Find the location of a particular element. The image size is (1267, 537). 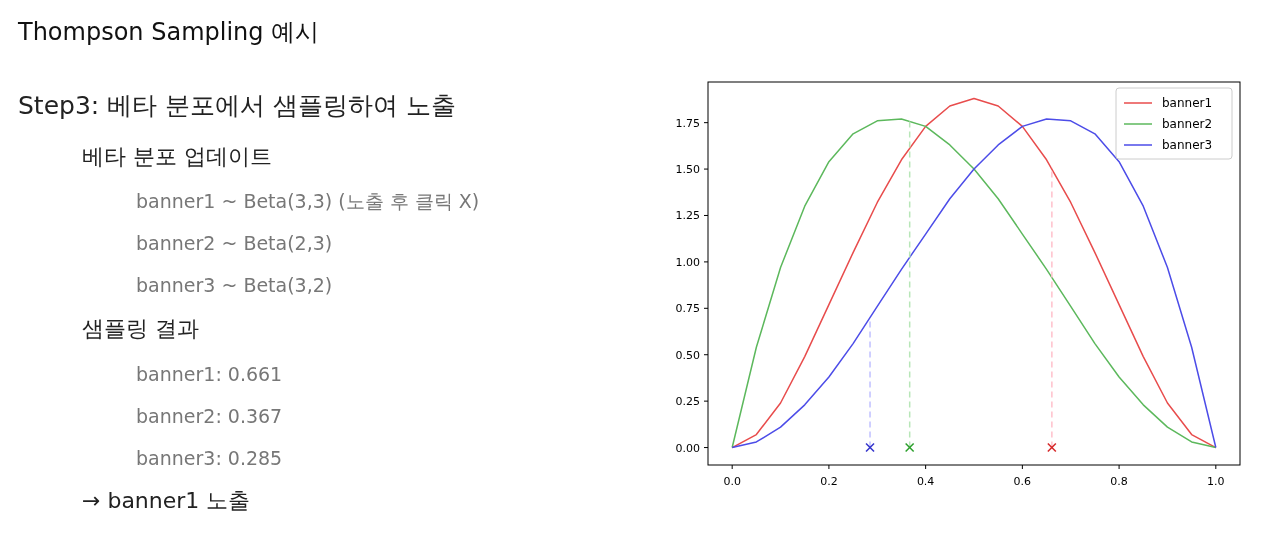

y-tick-label: 1.50 is located at coordinates (687, 170).